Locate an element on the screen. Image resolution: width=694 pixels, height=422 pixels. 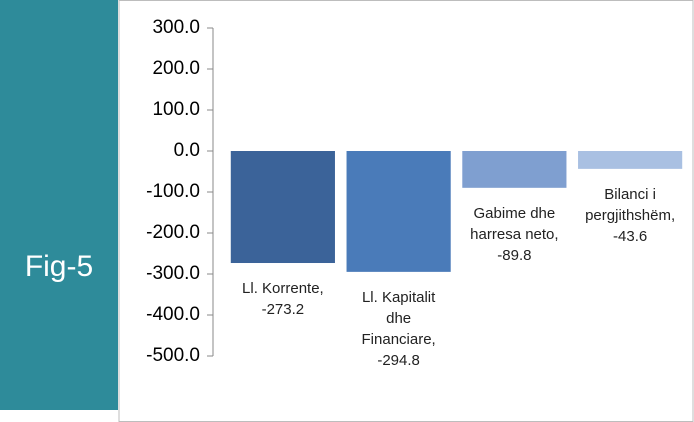
data-label: Gabime dhe harresa neto, -89.8 is located at coordinates (514, 234).